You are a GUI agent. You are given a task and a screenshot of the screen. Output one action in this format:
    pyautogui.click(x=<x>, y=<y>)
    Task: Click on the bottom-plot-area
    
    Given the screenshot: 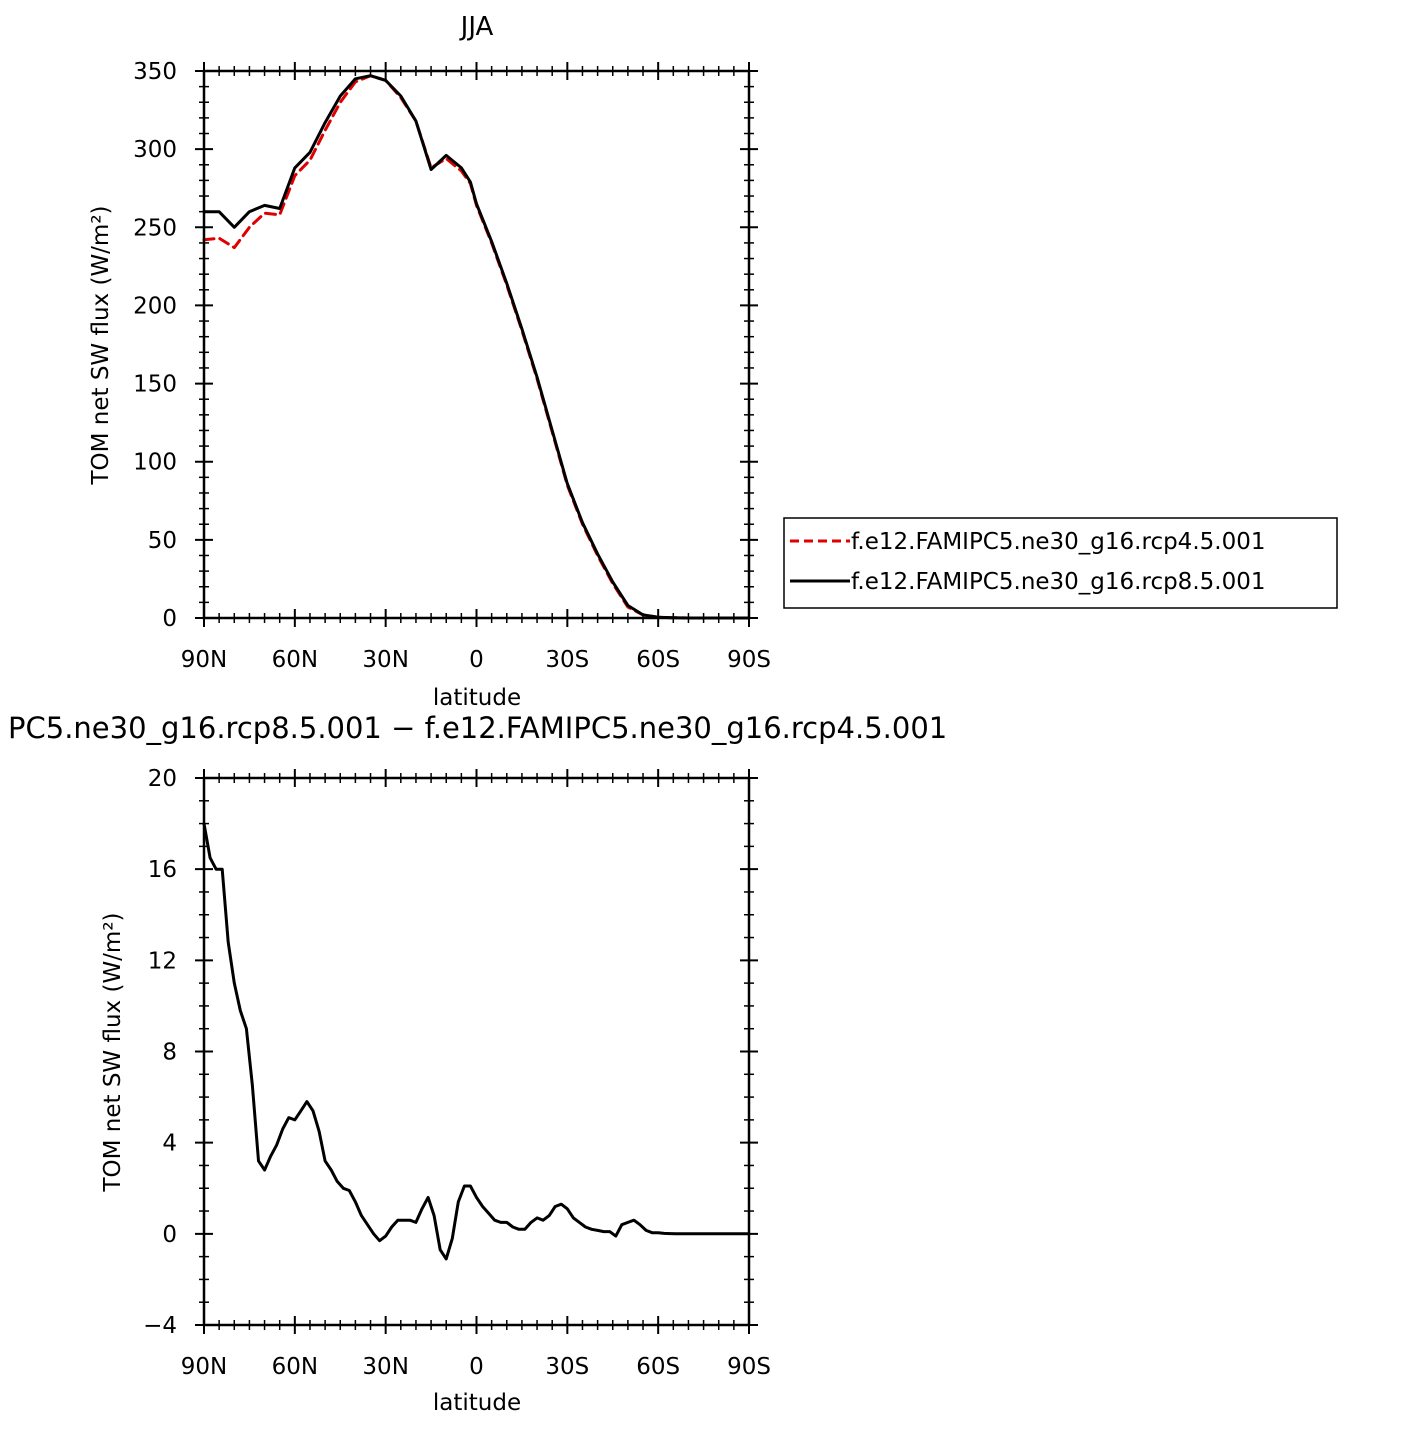 What is the action you would take?
    pyautogui.click(x=476, y=1041)
    